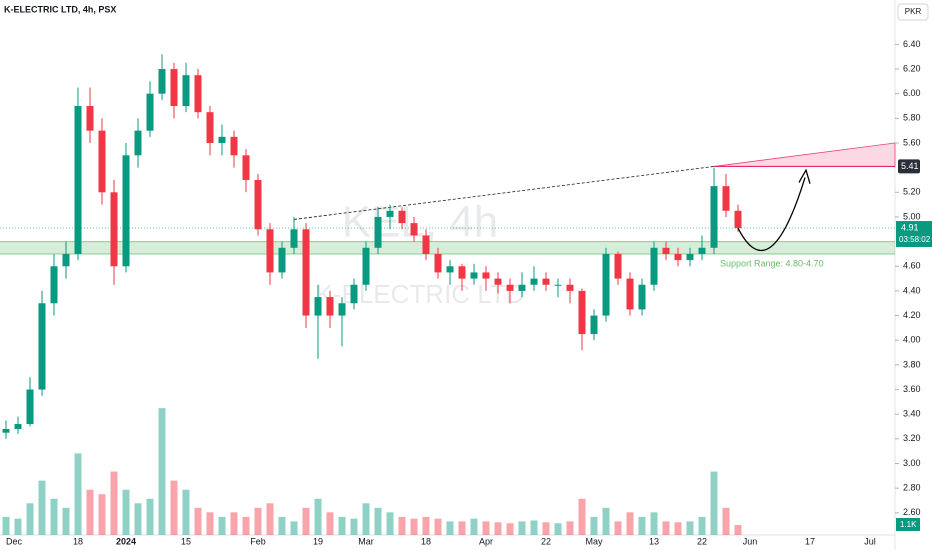 This screenshot has height=550, width=932. I want to click on y-tick-label: 3.00, so click(912, 463).